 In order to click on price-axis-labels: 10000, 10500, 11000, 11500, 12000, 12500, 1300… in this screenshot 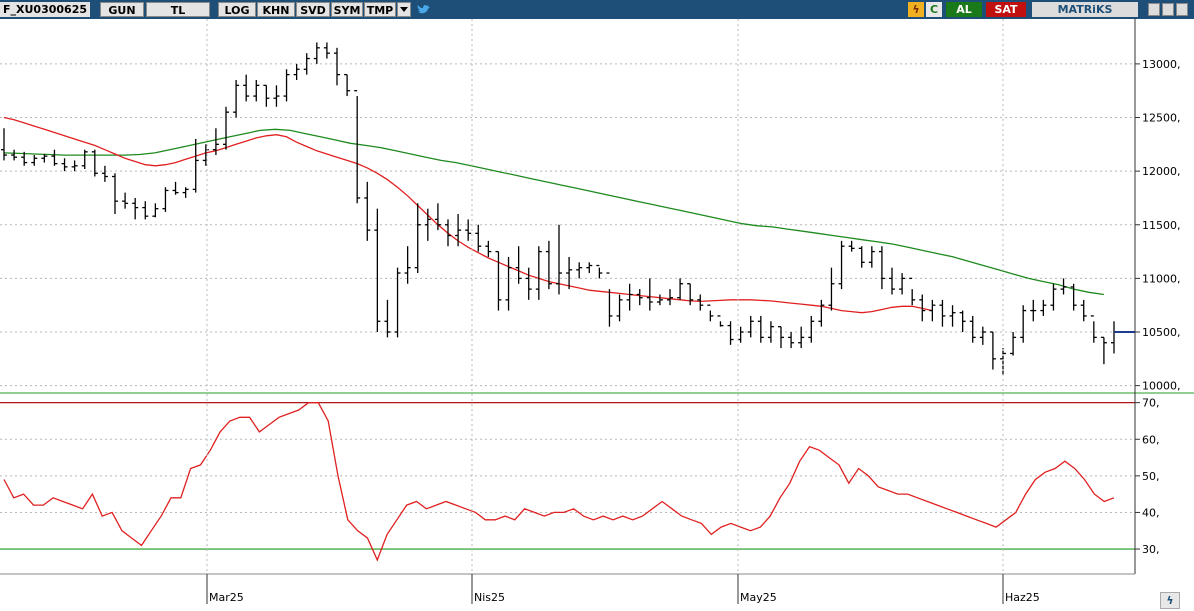, I will do `click(1147, 225)`.